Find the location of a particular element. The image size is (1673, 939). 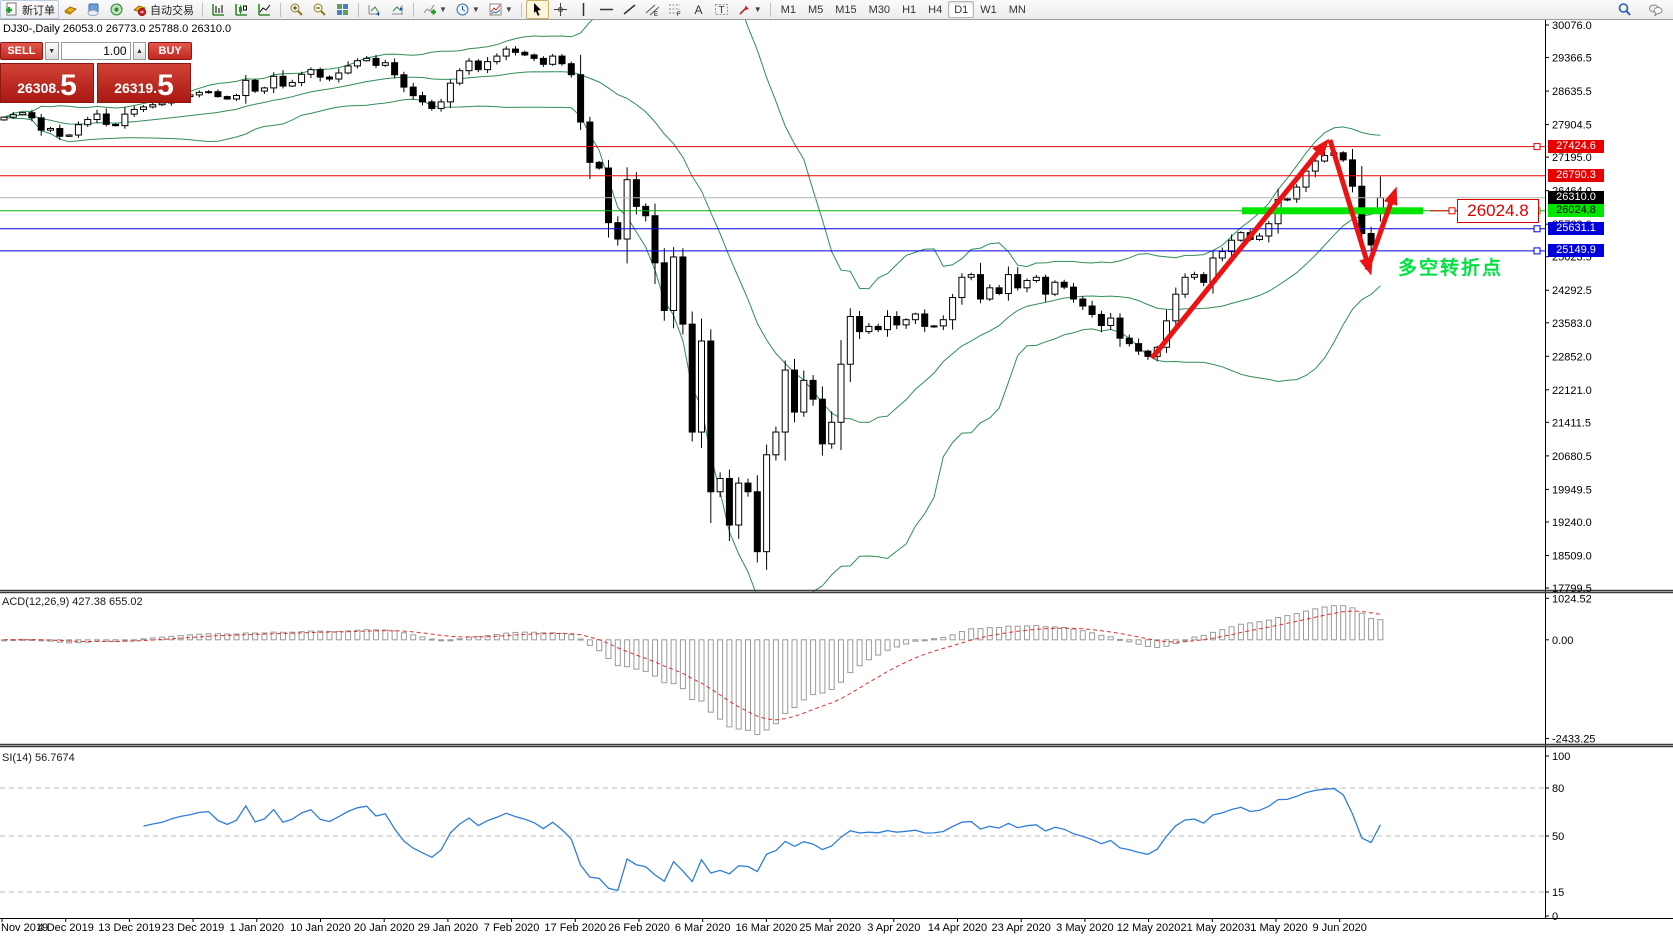

fibonacci-icon: F is located at coordinates (675, 9).